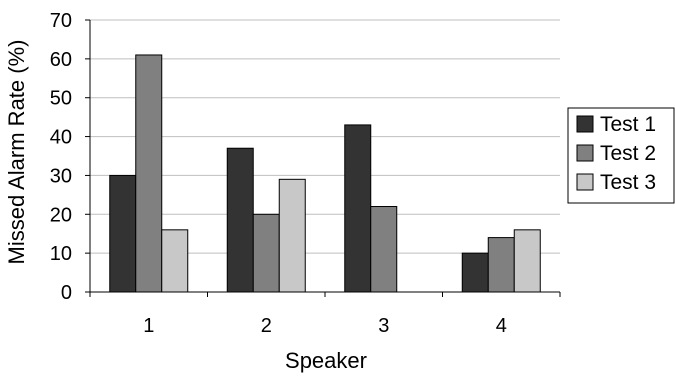 The height and width of the screenshot is (376, 675). What do you see at coordinates (61, 138) in the screenshot?
I see `y-tick-label: 40` at bounding box center [61, 138].